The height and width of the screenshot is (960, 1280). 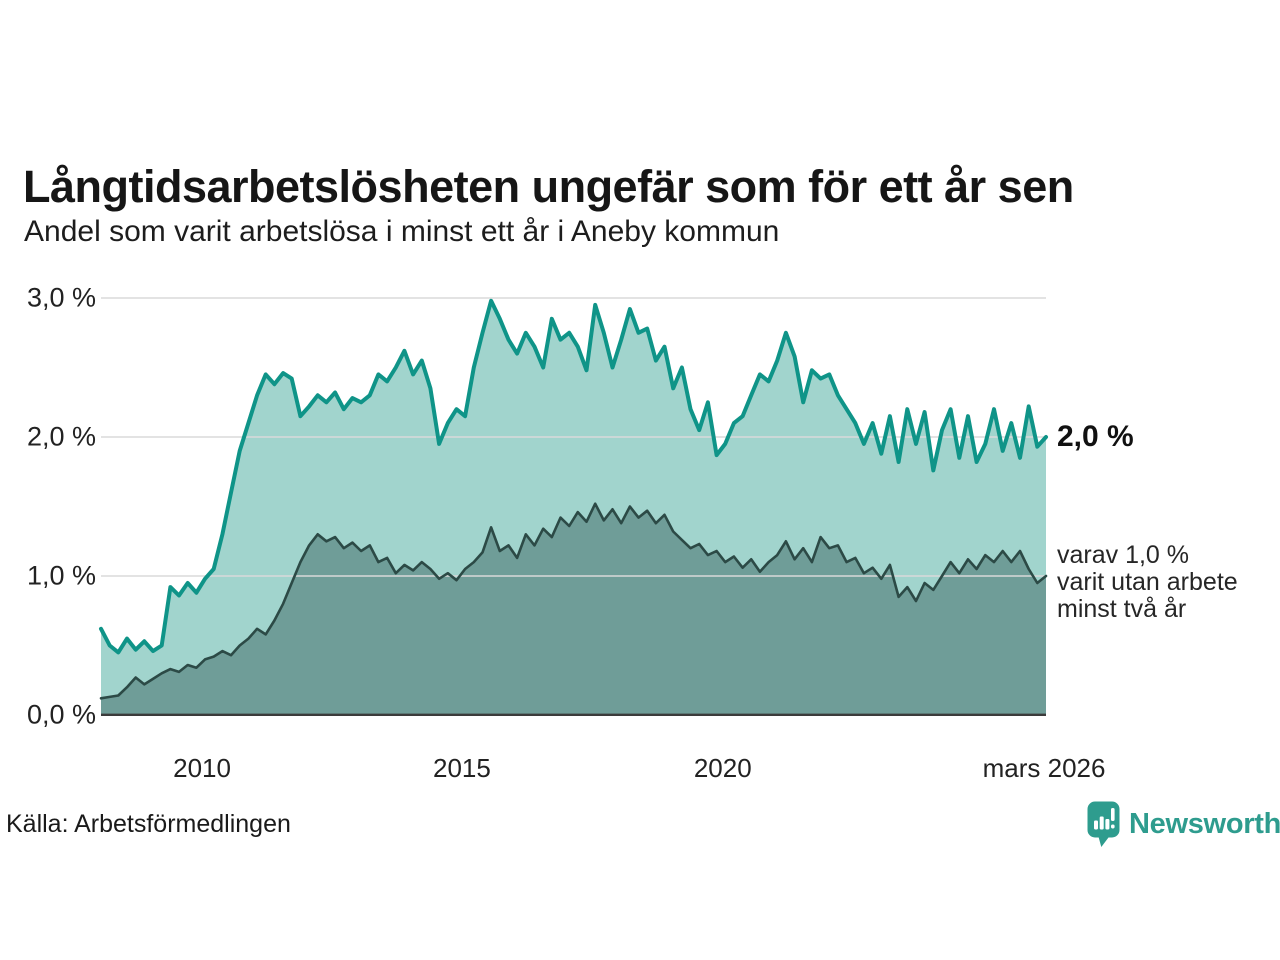 What do you see at coordinates (1122, 609) in the screenshot?
I see `two-year-note-line: minst två år` at bounding box center [1122, 609].